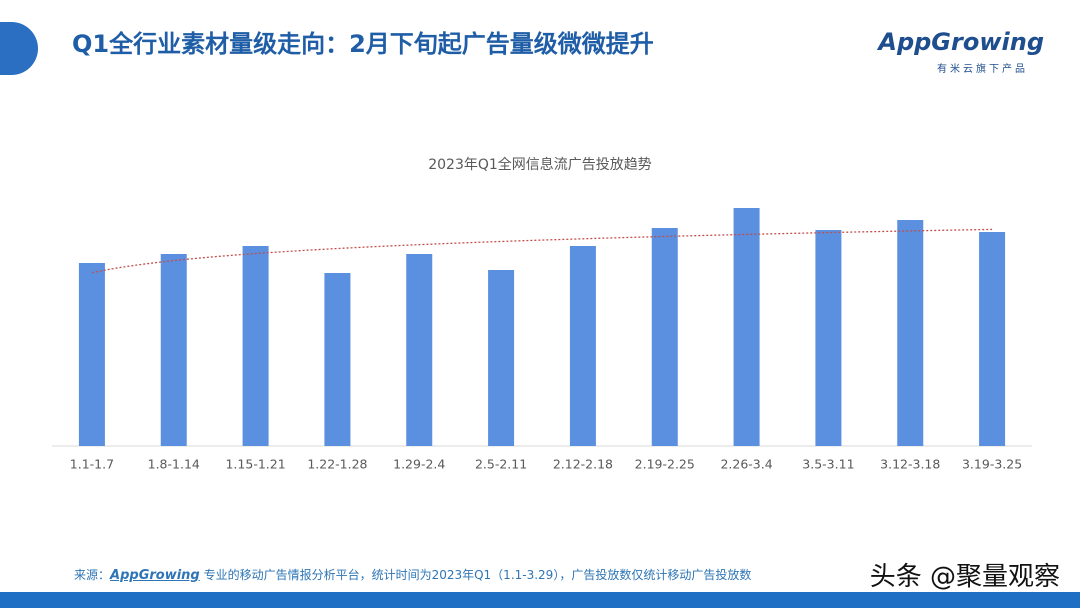 The width and height of the screenshot is (1080, 608). Describe the element at coordinates (419, 464) in the screenshot. I see `x-tick-label: 1.29-2.4` at that location.